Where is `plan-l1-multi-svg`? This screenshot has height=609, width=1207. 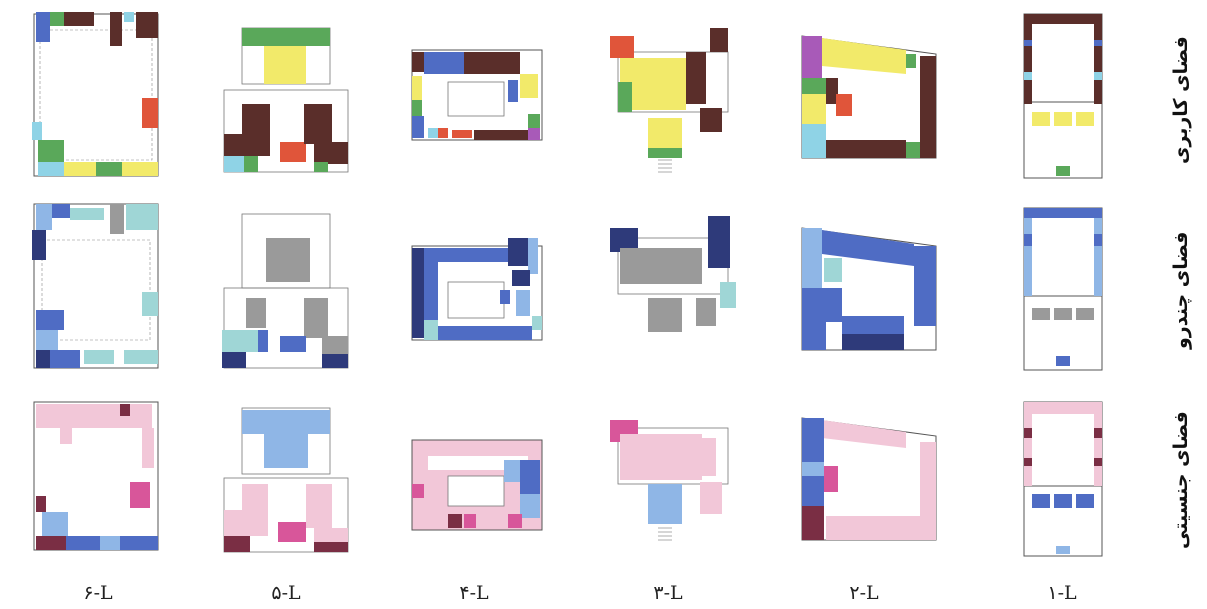 plan-l1-multi-svg is located at coordinates (1063, 289).